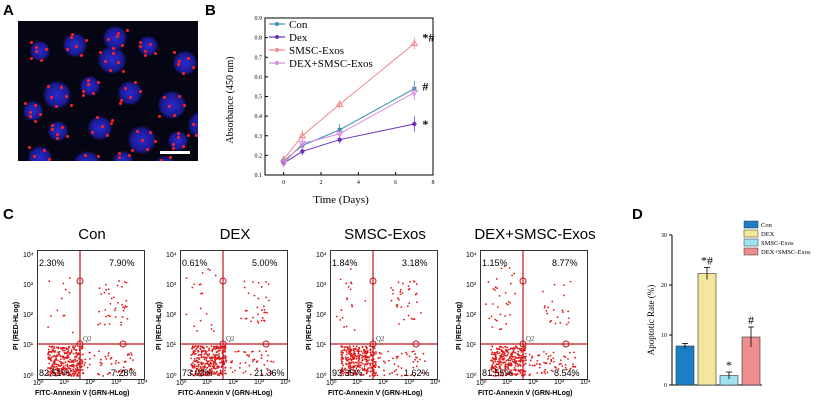  Describe the element at coordinates (259, 98) in the screenshot. I see `chart-b-ytick-label: 0.5` at that location.